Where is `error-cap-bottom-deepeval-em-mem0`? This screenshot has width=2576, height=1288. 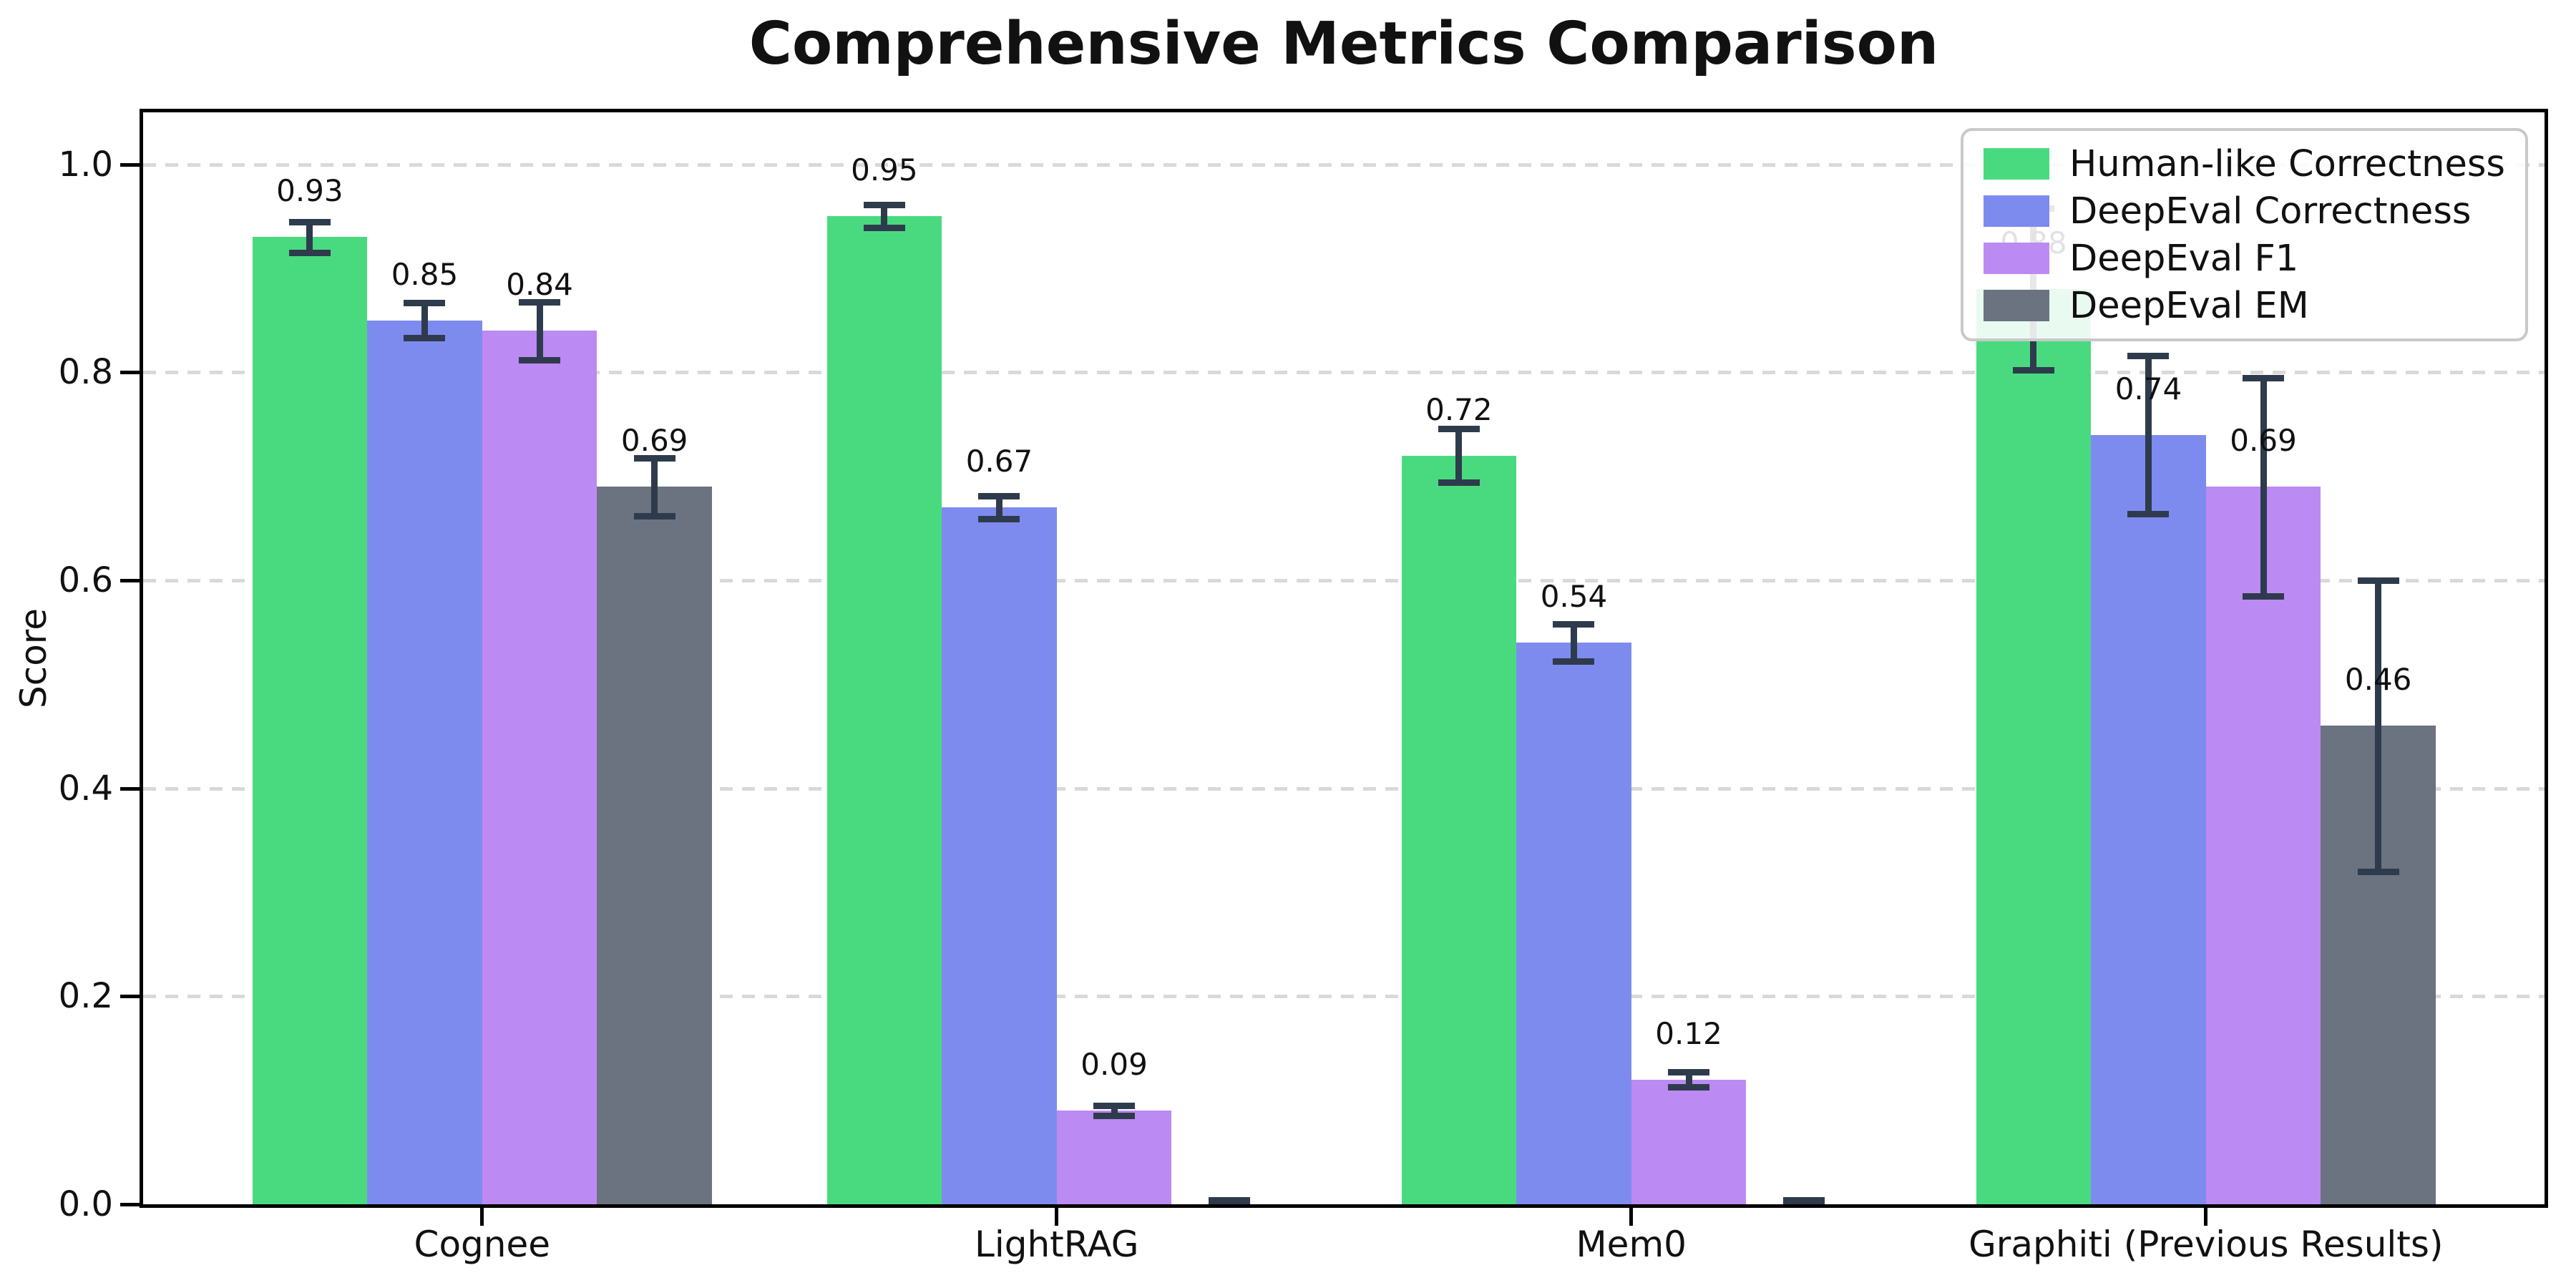
error-cap-bottom-deepeval-em-mem0 is located at coordinates (1803, 1201).